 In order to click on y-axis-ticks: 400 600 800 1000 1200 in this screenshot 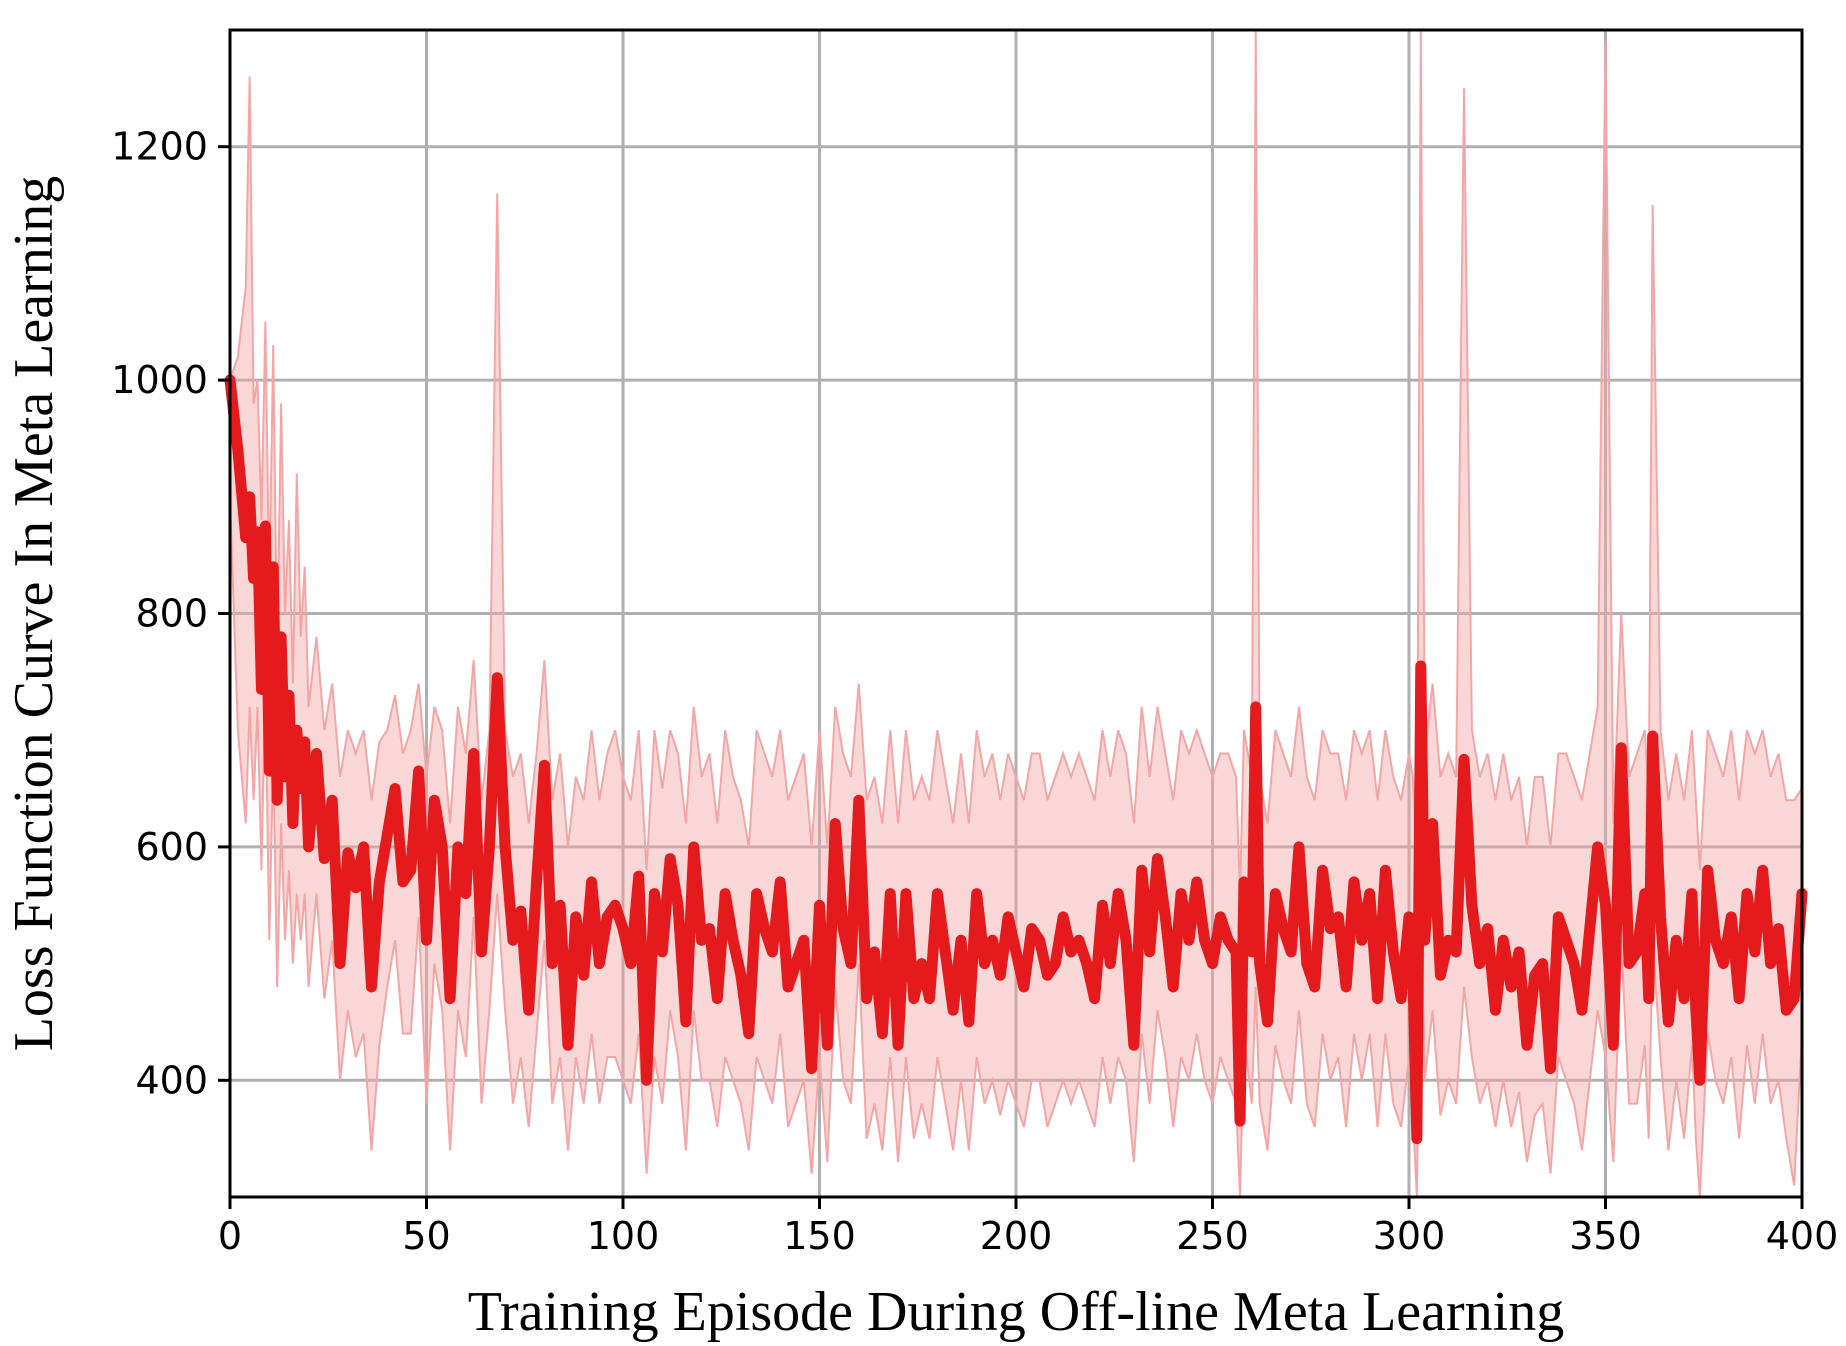, I will do `click(170, 613)`.